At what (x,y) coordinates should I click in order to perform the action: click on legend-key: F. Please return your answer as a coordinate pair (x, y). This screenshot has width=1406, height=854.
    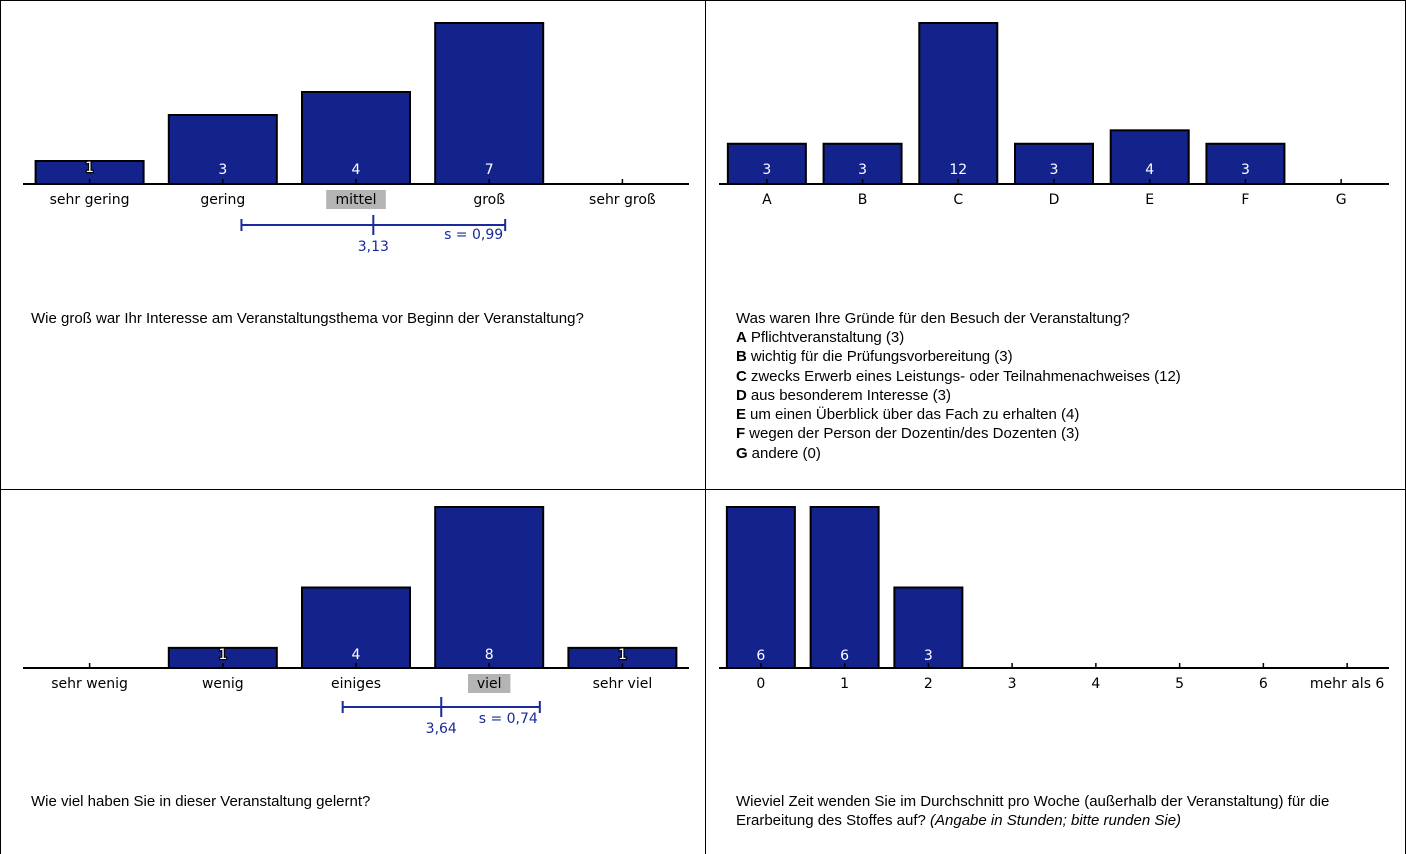
    Looking at the image, I should click on (741, 434).